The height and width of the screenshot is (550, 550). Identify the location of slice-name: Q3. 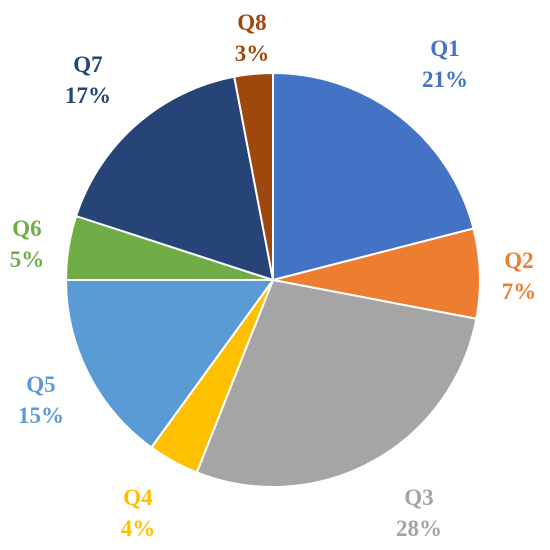
(418, 497).